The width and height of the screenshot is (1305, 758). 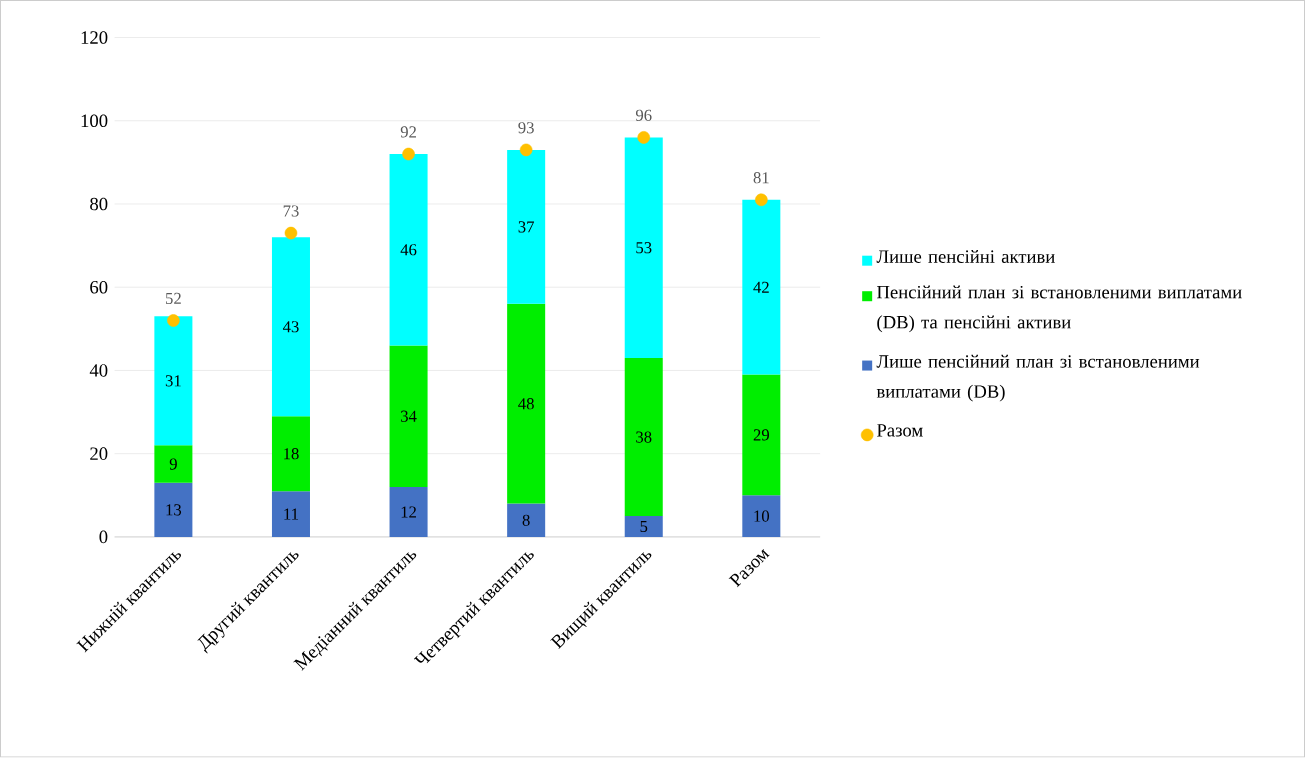 I want to click on data-label: 11, so click(x=291, y=514).